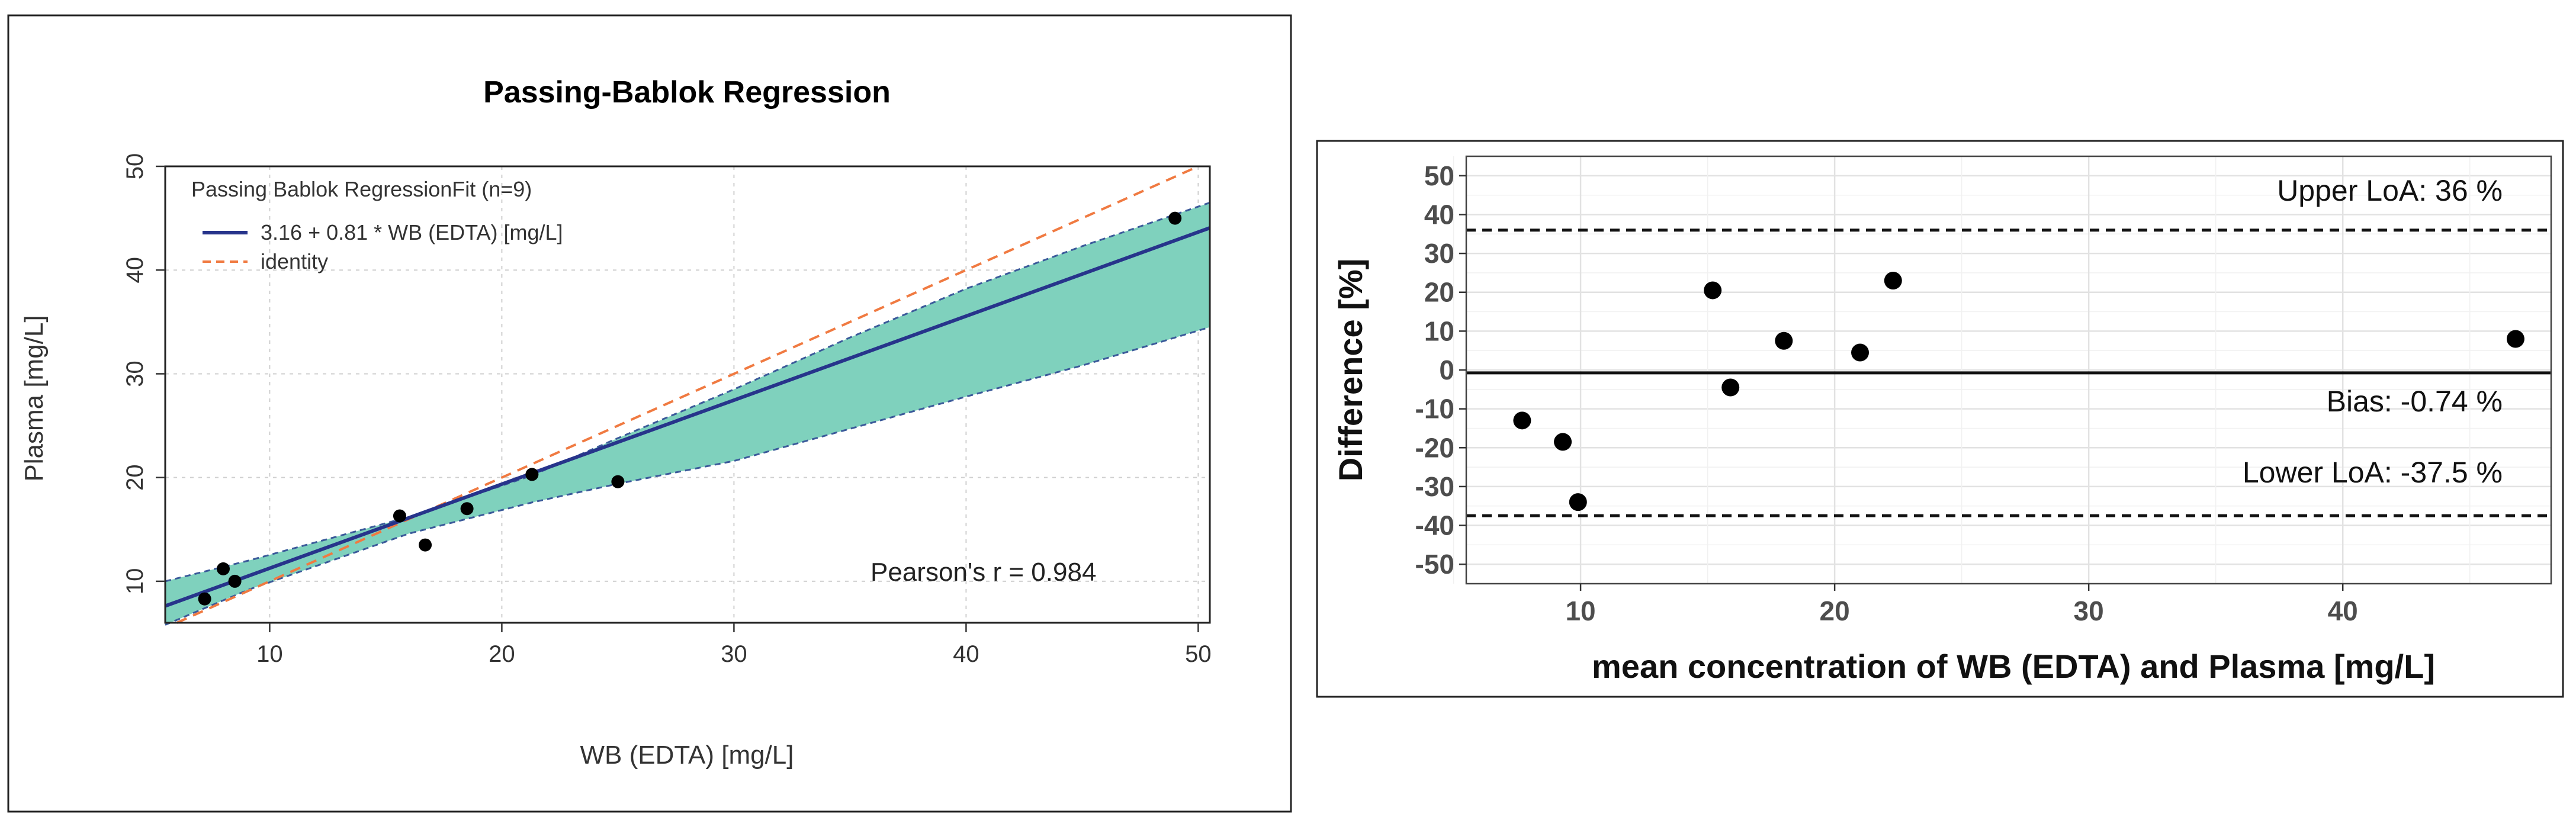  What do you see at coordinates (1198, 654) in the screenshot?
I see `pb-x-tick-label: 50` at bounding box center [1198, 654].